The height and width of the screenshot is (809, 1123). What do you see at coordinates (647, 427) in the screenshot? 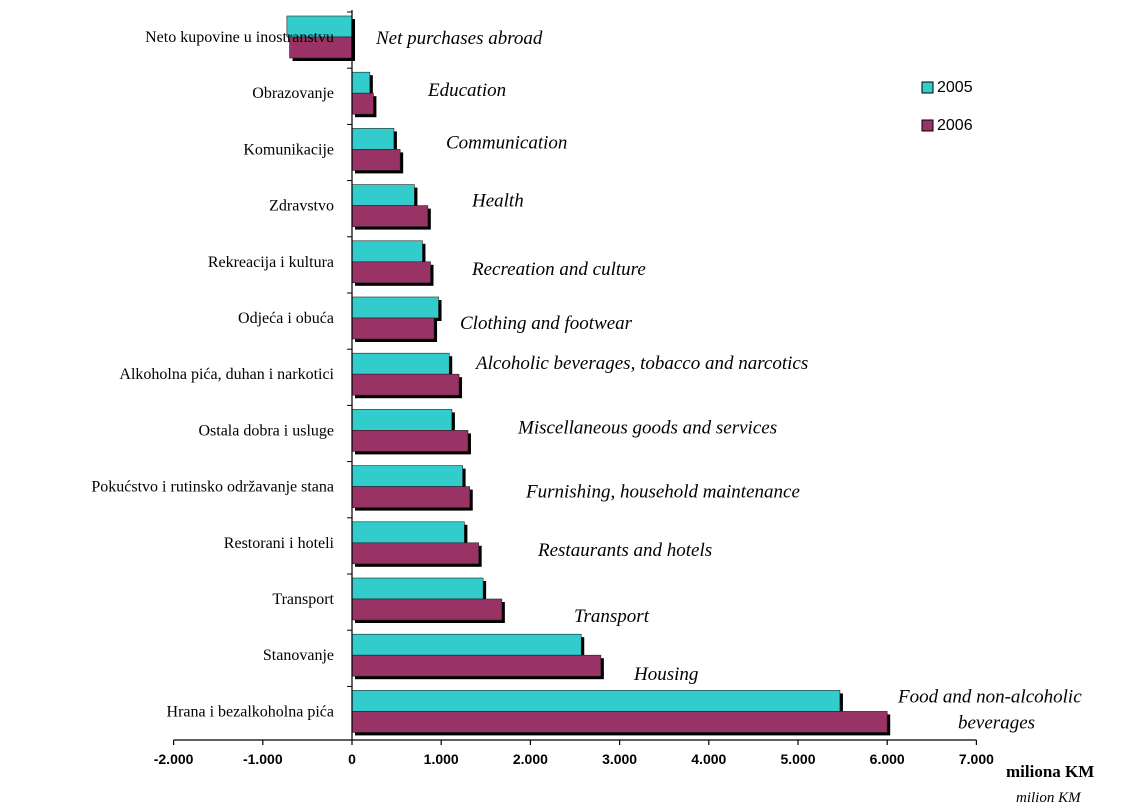
I see `category-label-en: Miscellaneous goods and services` at bounding box center [647, 427].